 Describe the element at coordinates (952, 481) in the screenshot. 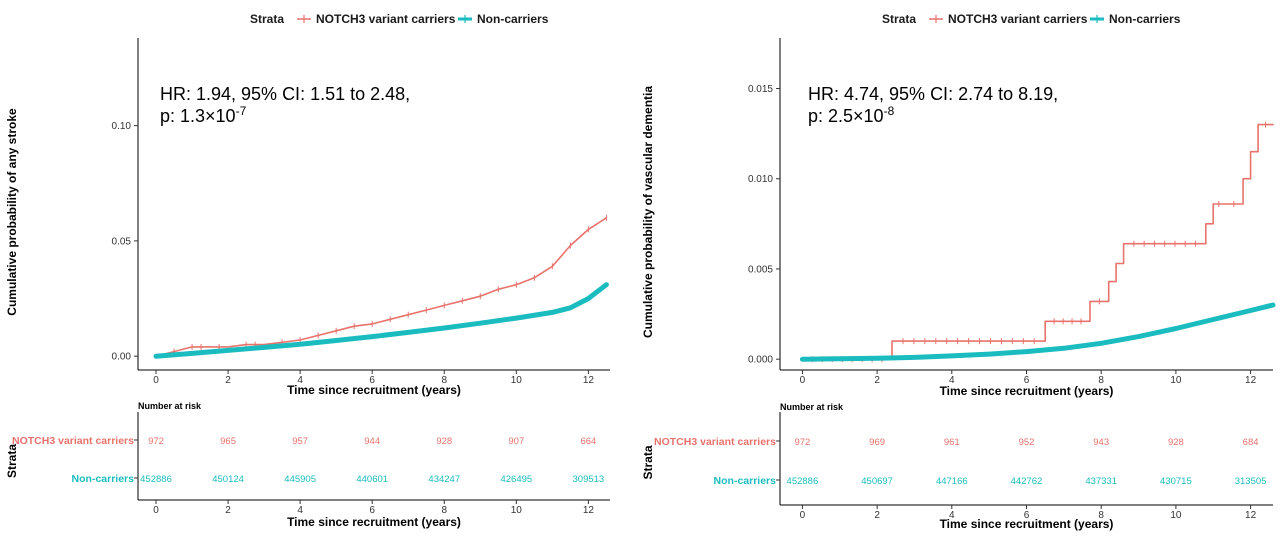

I see `risk-value: 447166` at that location.